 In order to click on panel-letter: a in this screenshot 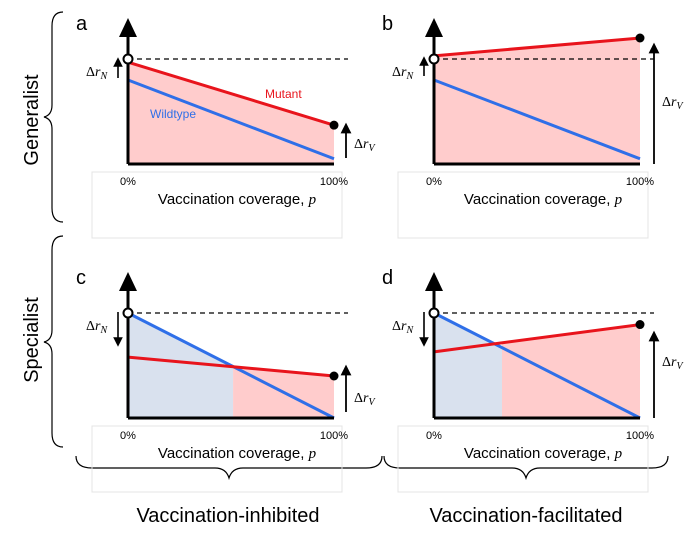, I will do `click(82, 24)`.